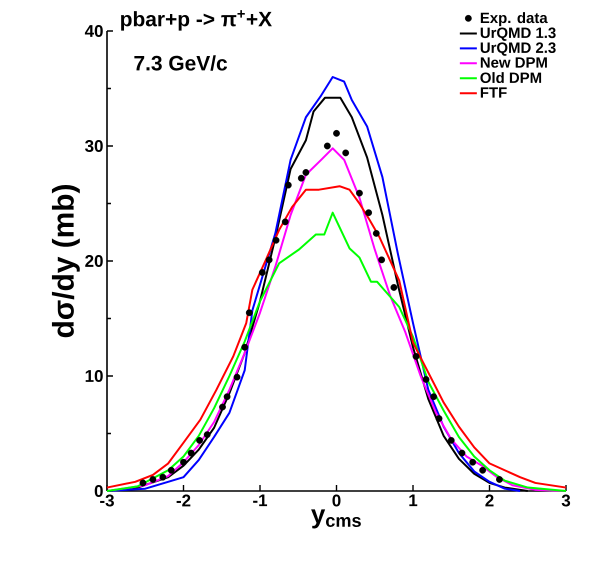  What do you see at coordinates (518, 49) in the screenshot?
I see `legend-label: UrQMD 2.3` at bounding box center [518, 49].